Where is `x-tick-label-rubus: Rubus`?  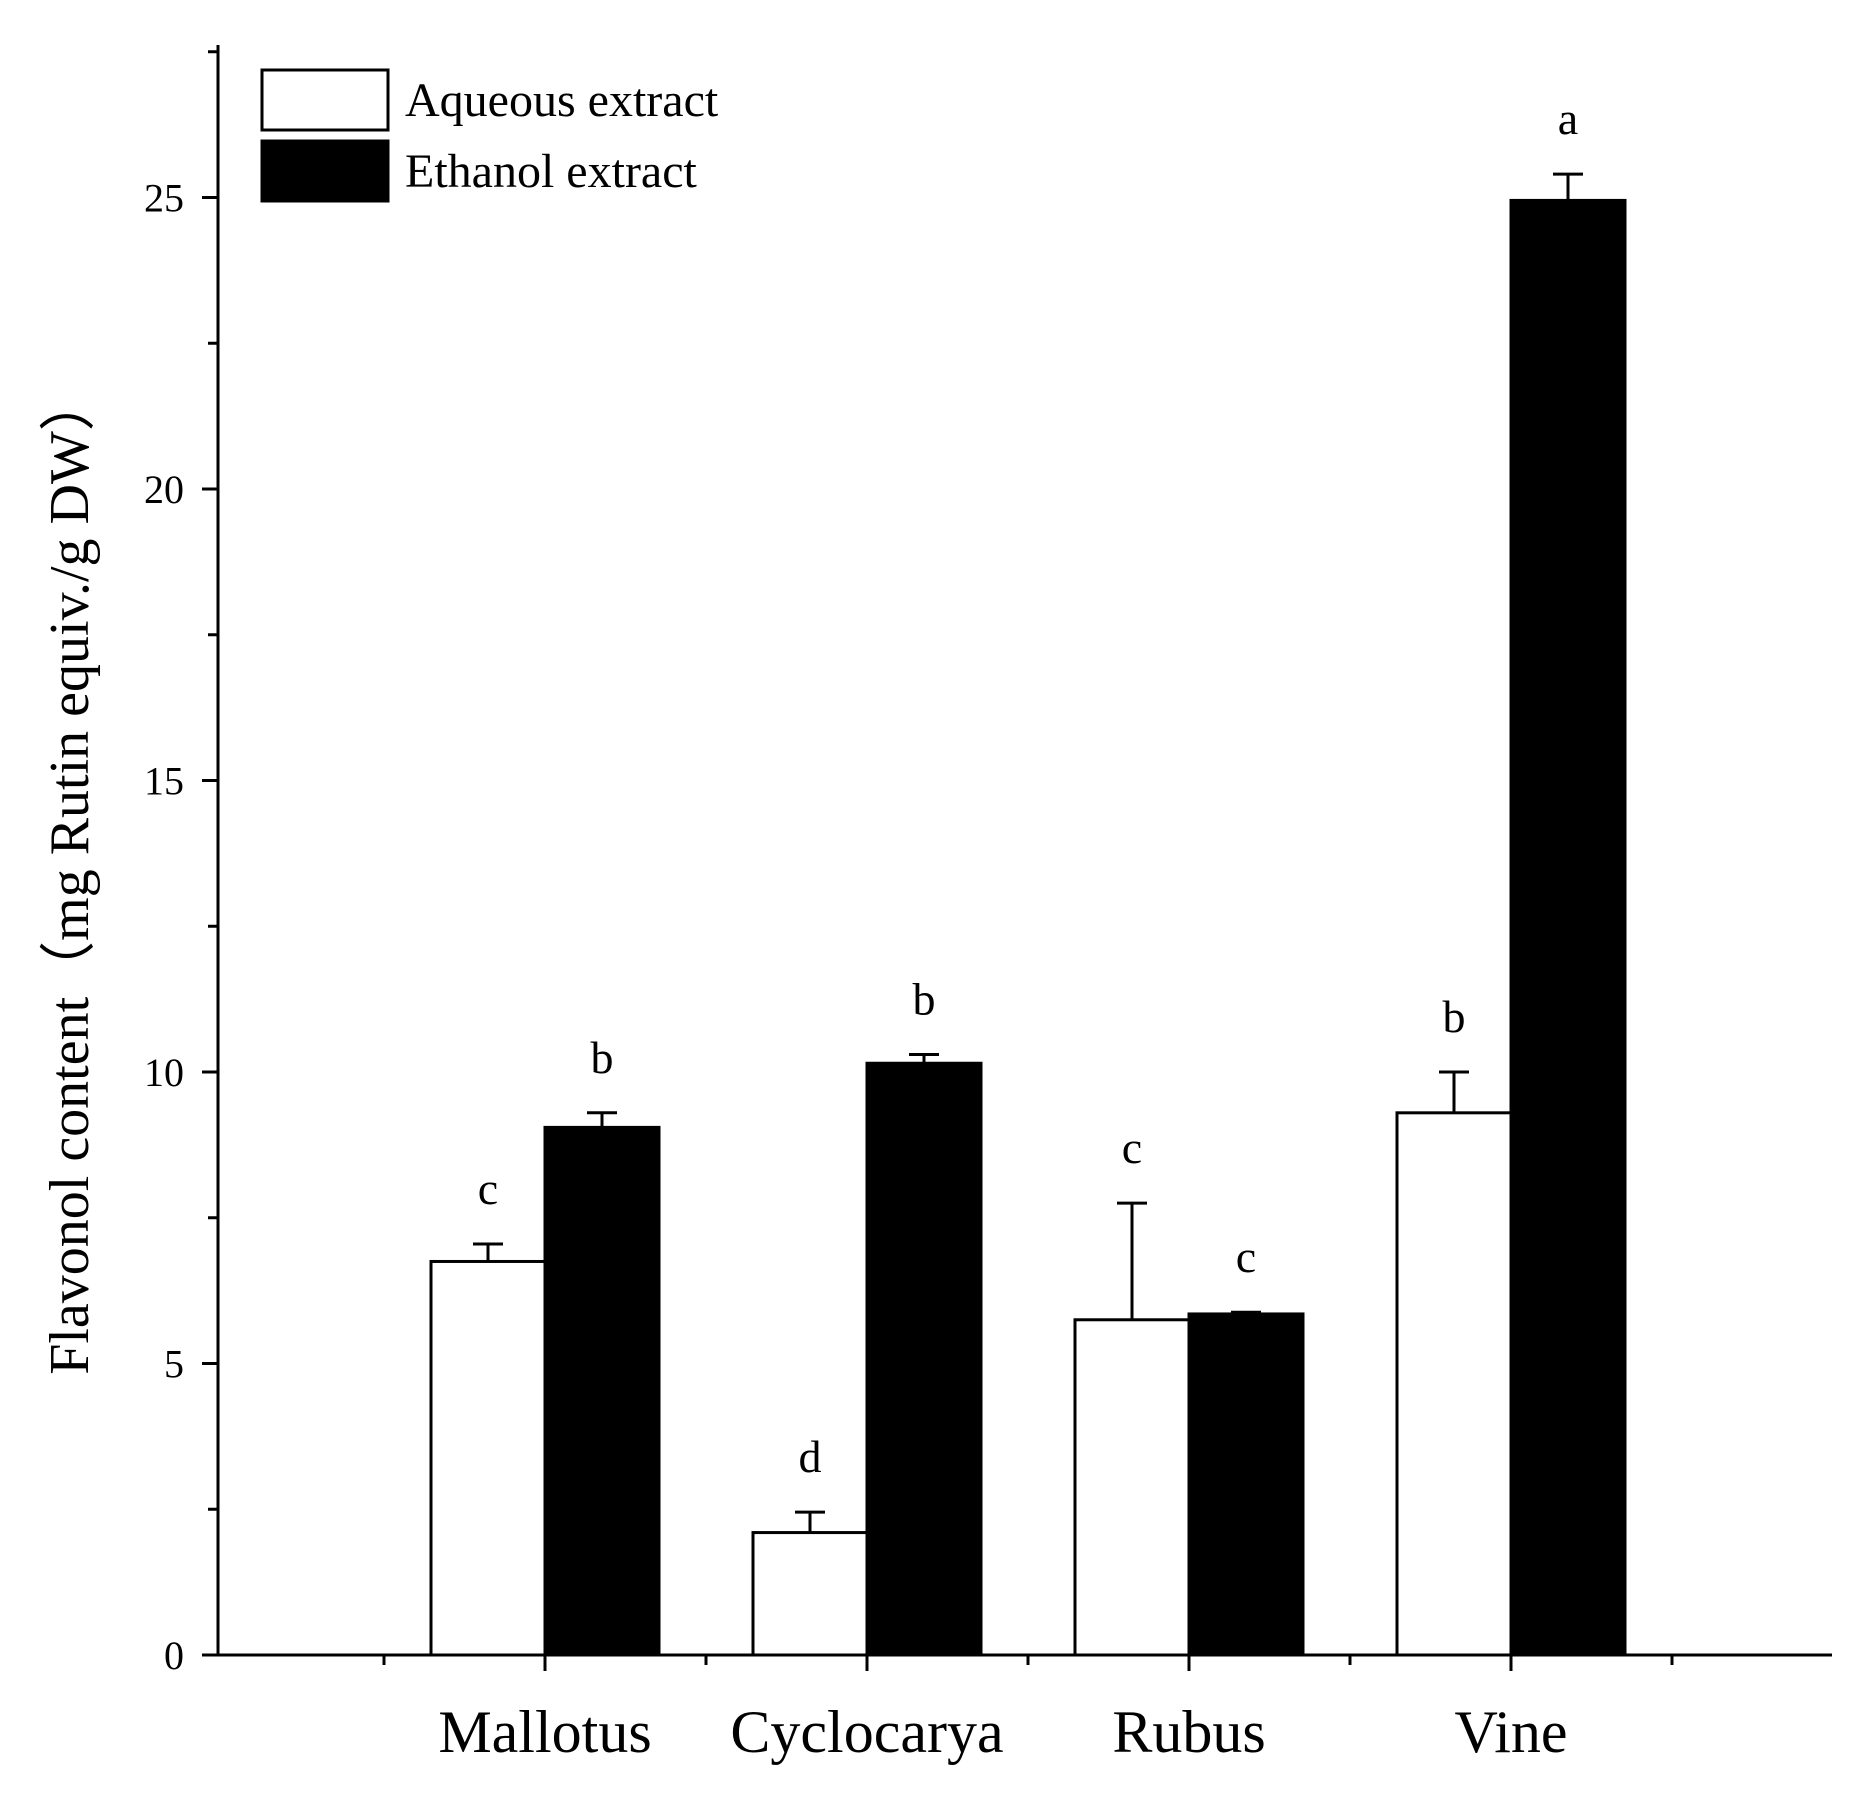 x-tick-label-rubus: Rubus is located at coordinates (1188, 1732).